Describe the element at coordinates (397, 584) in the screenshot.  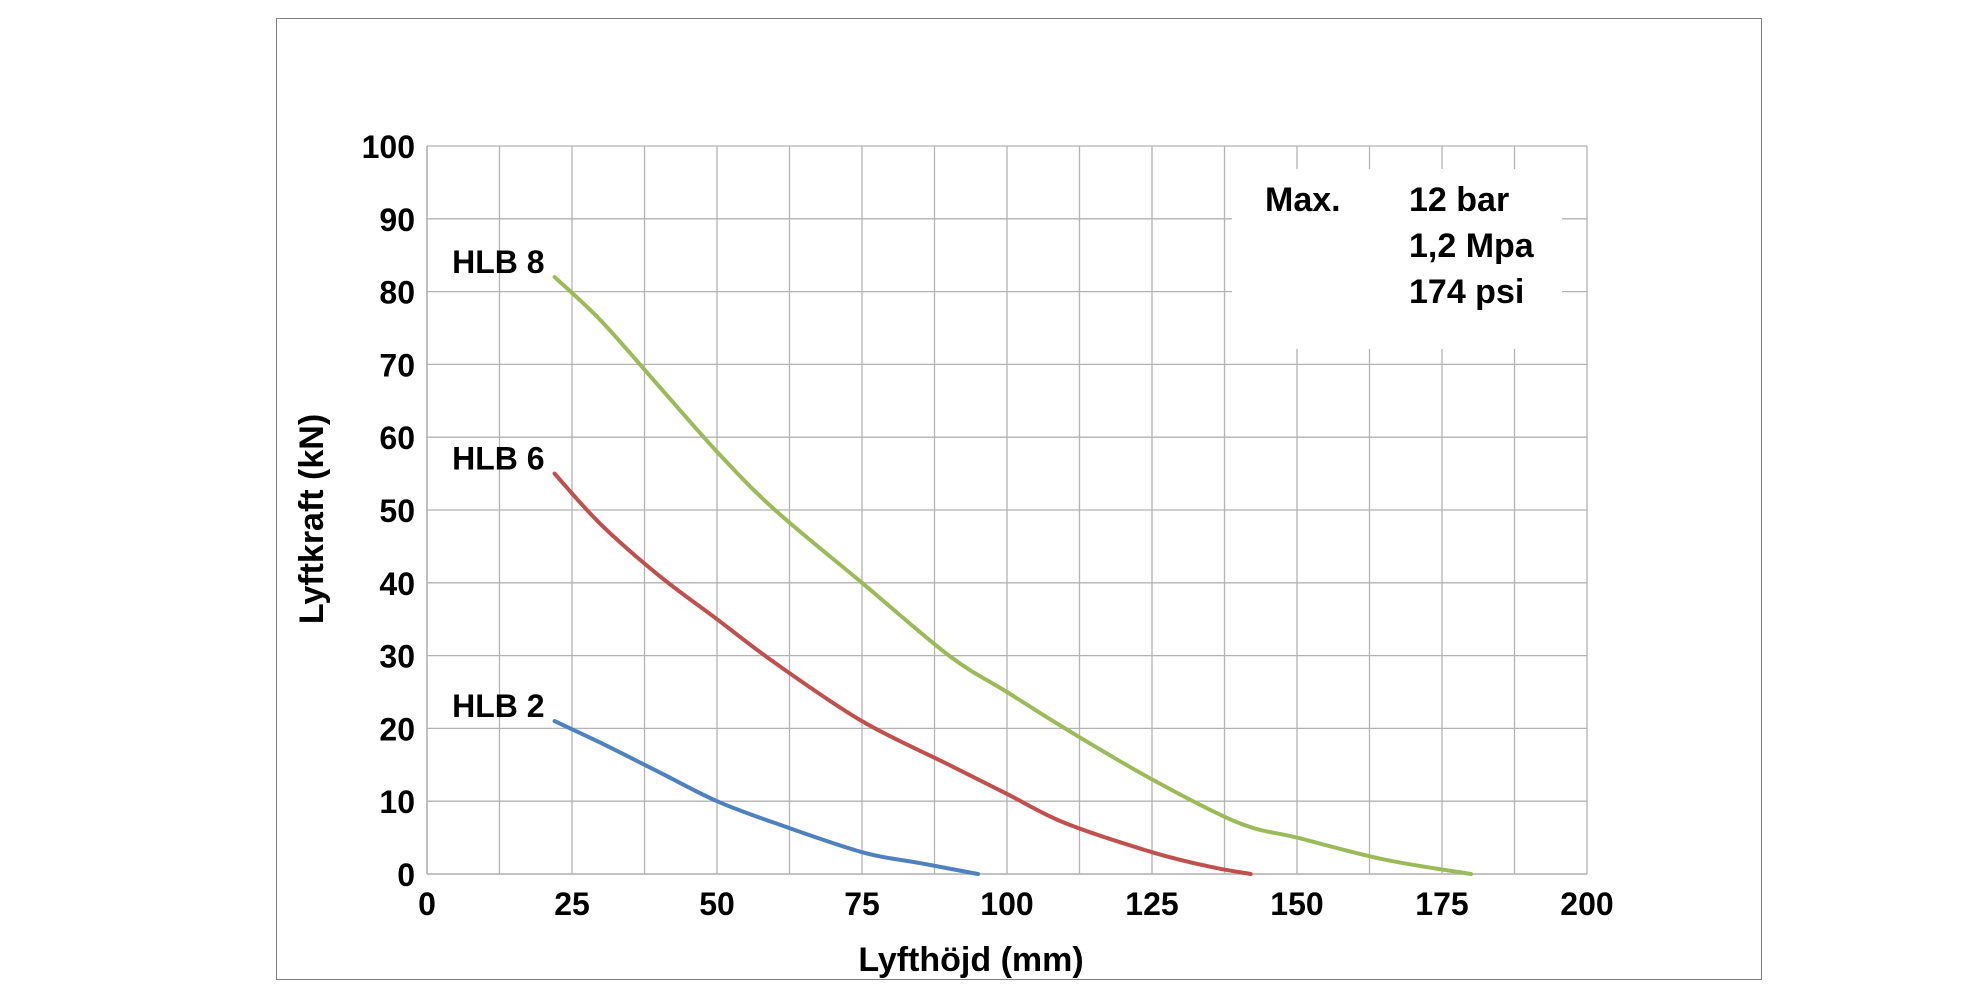
I see `y-tick-label: 40` at that location.